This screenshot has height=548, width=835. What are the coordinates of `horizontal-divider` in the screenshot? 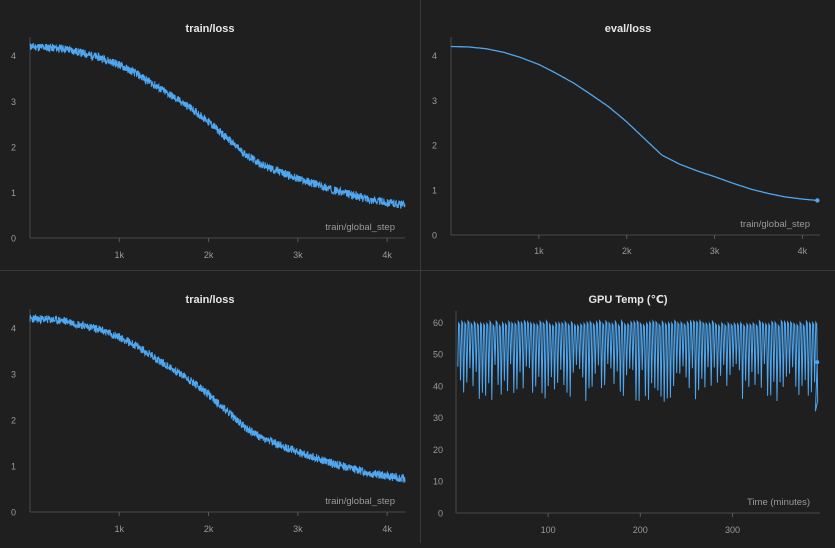 It's located at (417, 270).